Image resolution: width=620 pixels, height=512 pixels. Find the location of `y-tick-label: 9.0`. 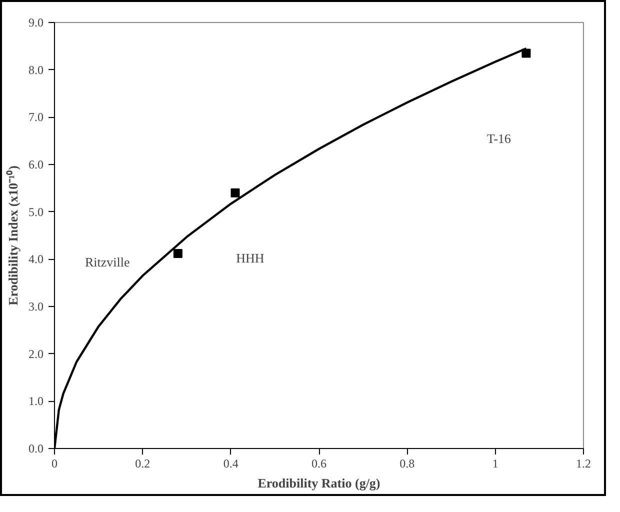

y-tick-label: 9.0 is located at coordinates (36, 23).